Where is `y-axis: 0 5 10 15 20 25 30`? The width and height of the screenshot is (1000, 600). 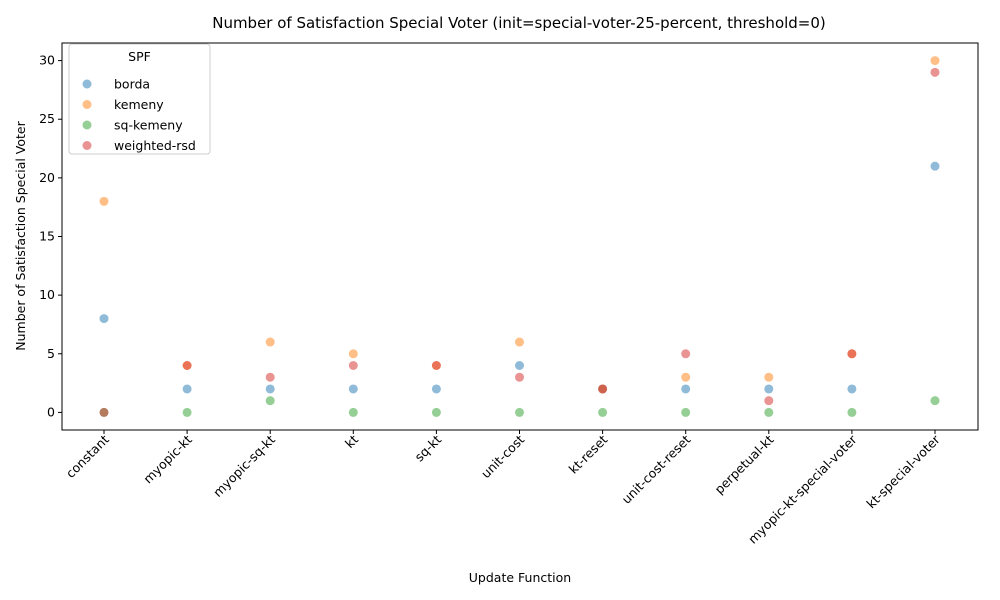
y-axis: 0 5 10 15 20 25 30 is located at coordinates (50, 236).